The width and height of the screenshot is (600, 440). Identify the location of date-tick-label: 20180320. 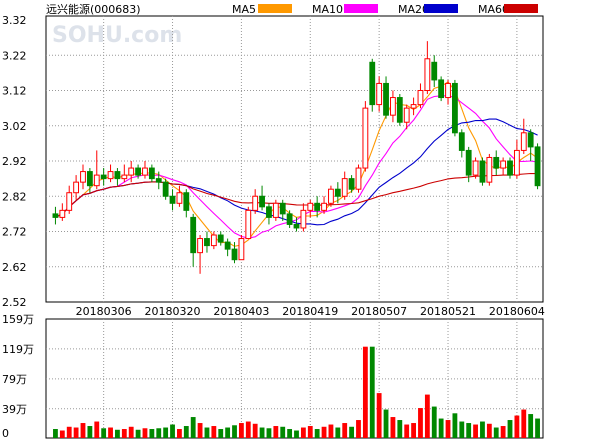
(173, 311).